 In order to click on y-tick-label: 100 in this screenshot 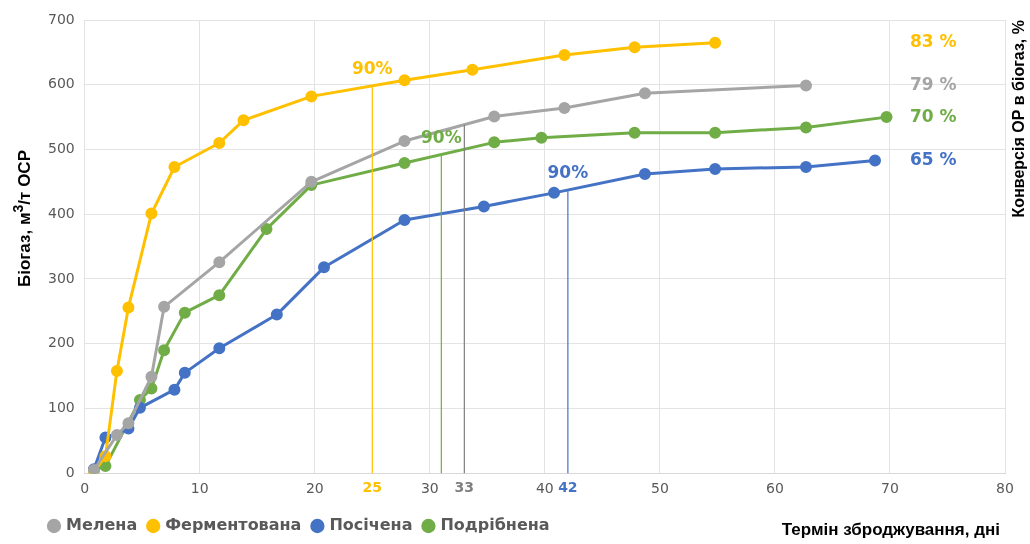, I will do `click(61, 407)`.